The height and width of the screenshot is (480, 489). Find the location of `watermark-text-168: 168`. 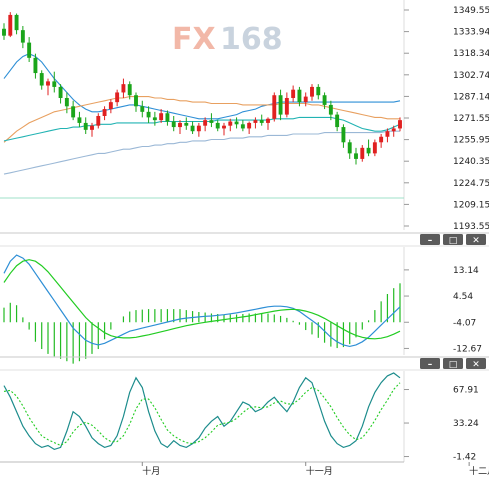

watermark-text-168: 168 is located at coordinates (251, 39).